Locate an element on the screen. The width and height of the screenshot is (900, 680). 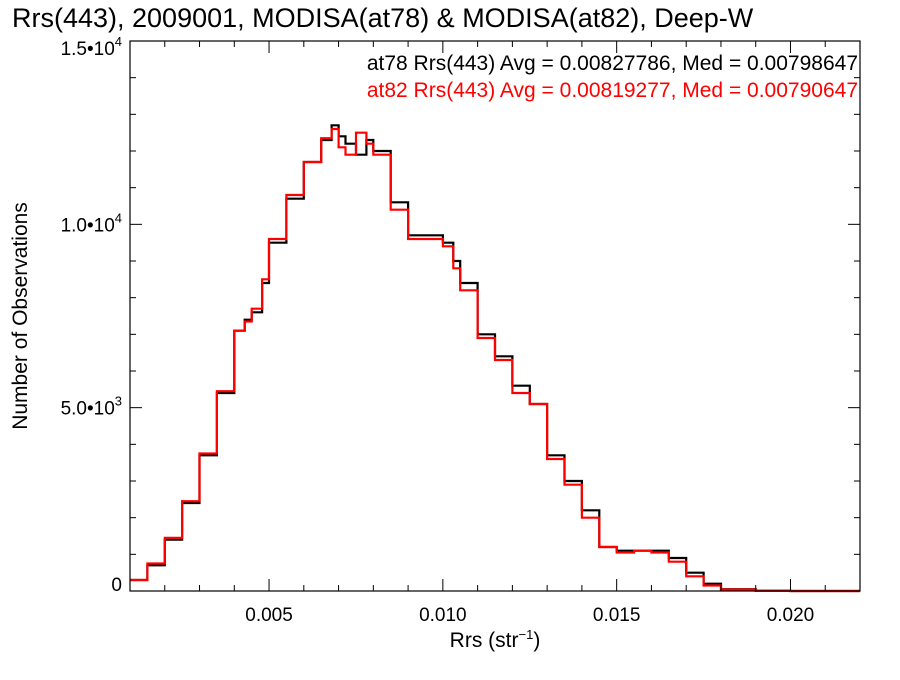
y-tick-label: 1.0•104 is located at coordinates (91, 223).